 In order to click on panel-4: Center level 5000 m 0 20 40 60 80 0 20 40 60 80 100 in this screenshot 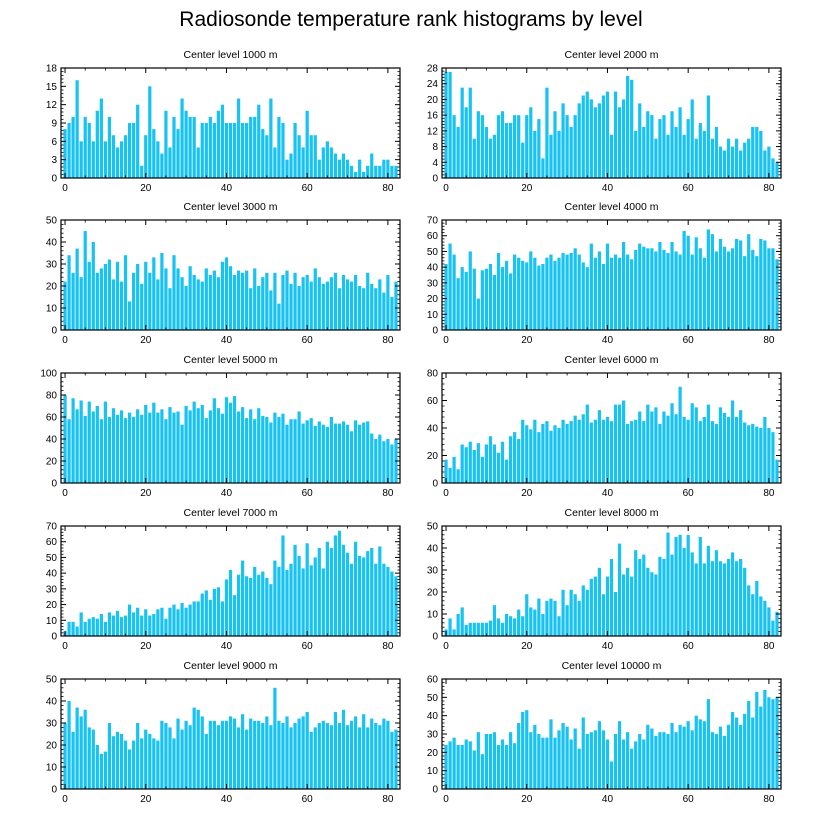, I will do `click(220, 426)`.